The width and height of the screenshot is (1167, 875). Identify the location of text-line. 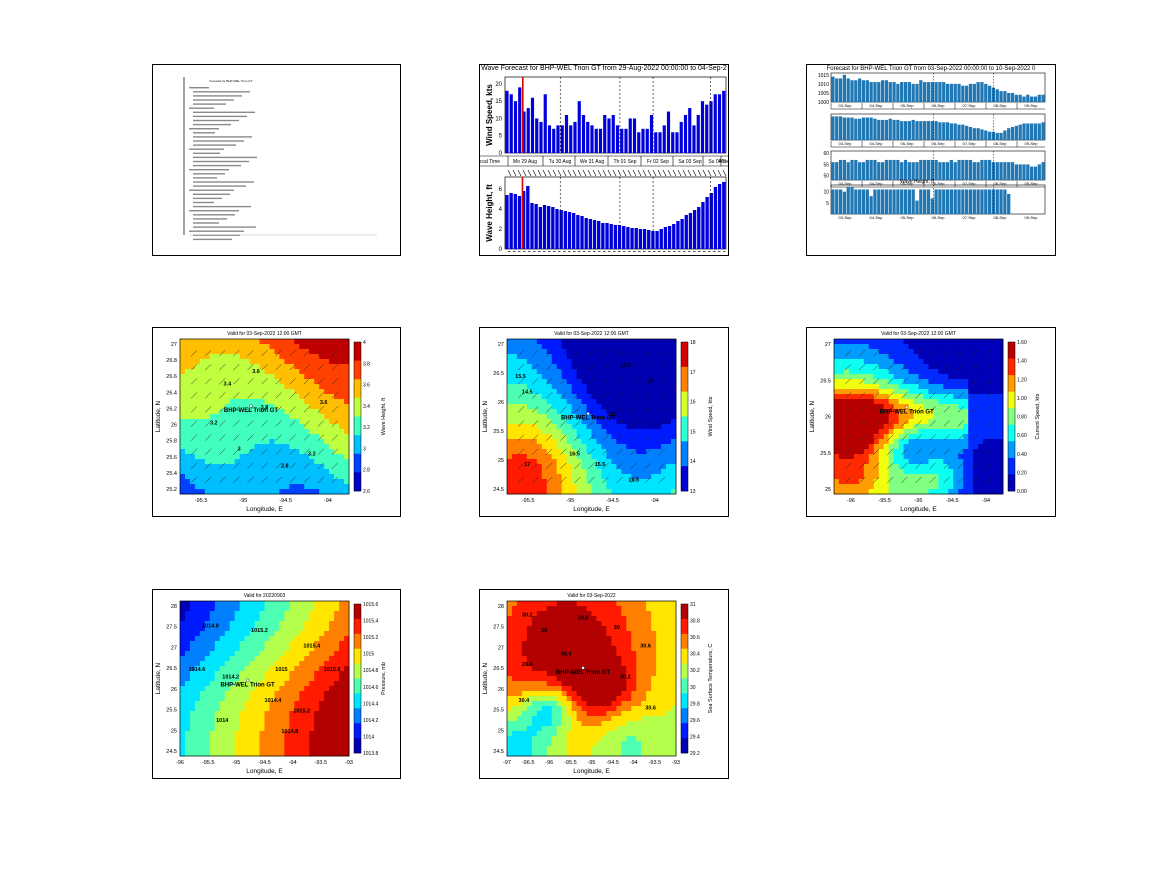
(212, 239).